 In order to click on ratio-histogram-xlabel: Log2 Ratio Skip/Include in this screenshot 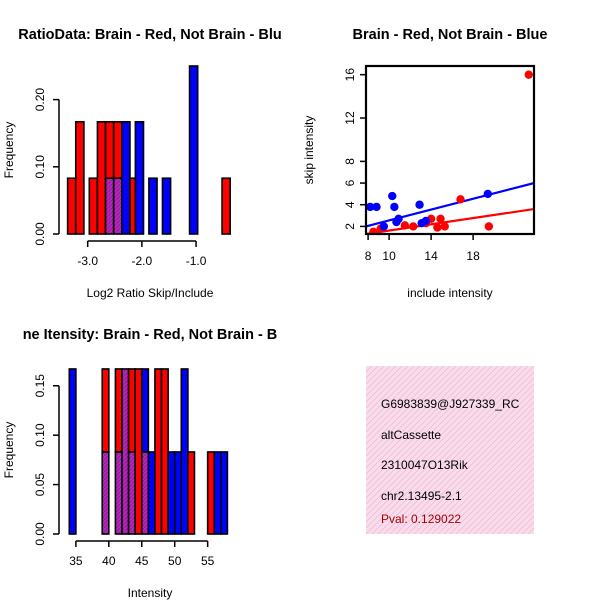, I will do `click(150, 293)`.